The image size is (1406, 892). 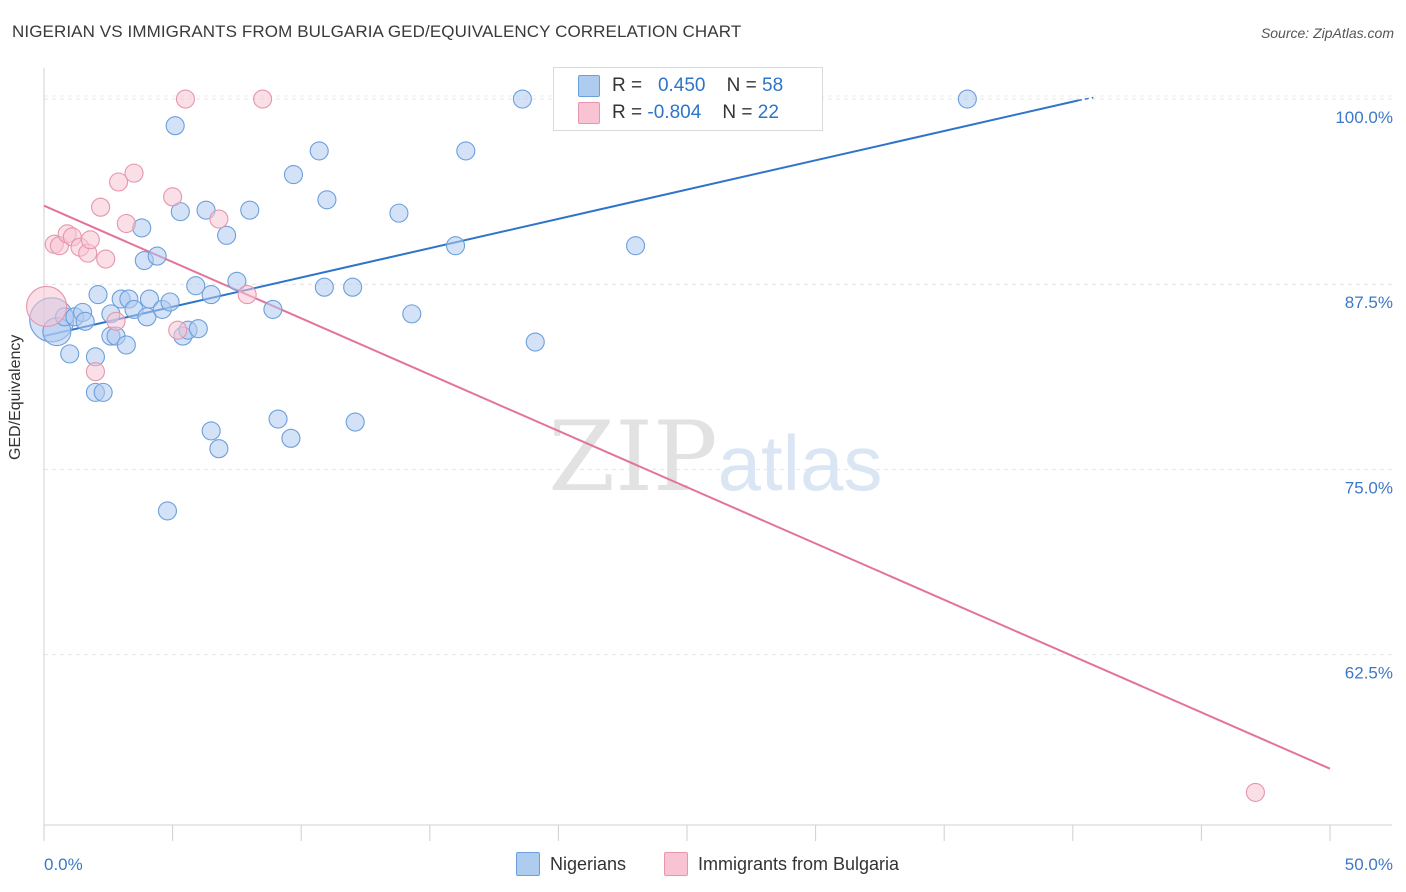 What do you see at coordinates (588, 863) in the screenshot?
I see `legend-label-nigerians: Nigerians` at bounding box center [588, 863].